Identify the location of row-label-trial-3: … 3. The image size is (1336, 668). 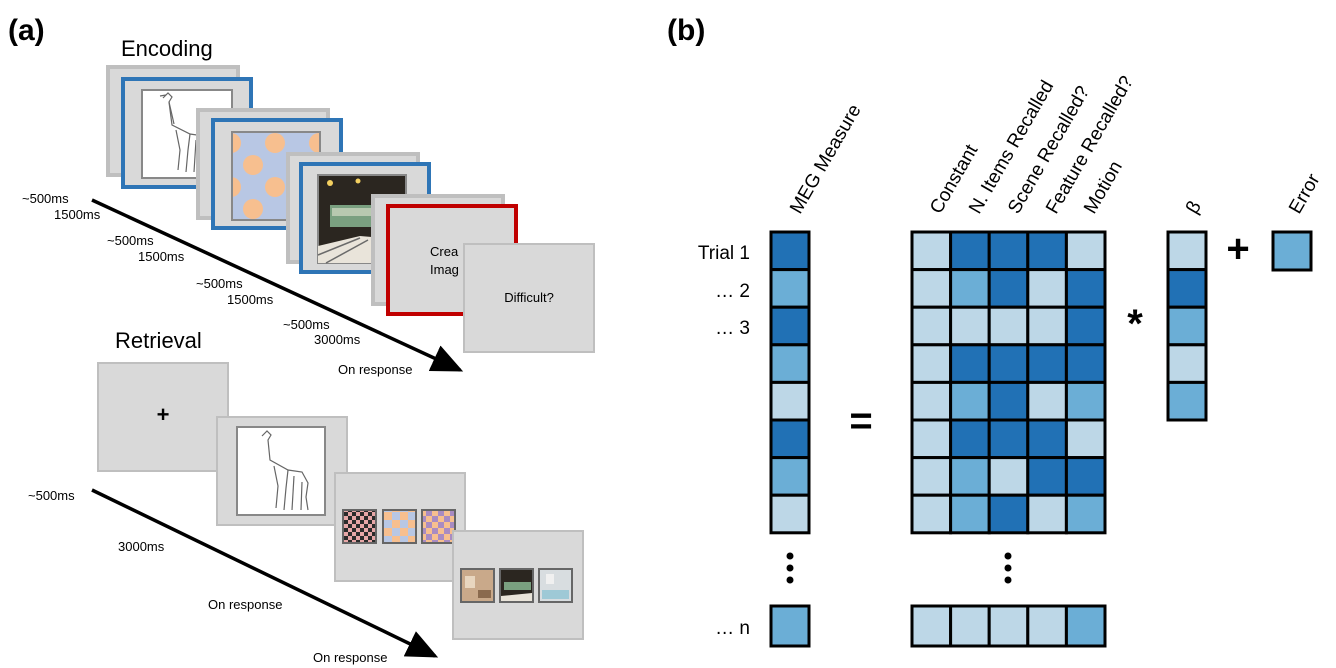
(732, 328).